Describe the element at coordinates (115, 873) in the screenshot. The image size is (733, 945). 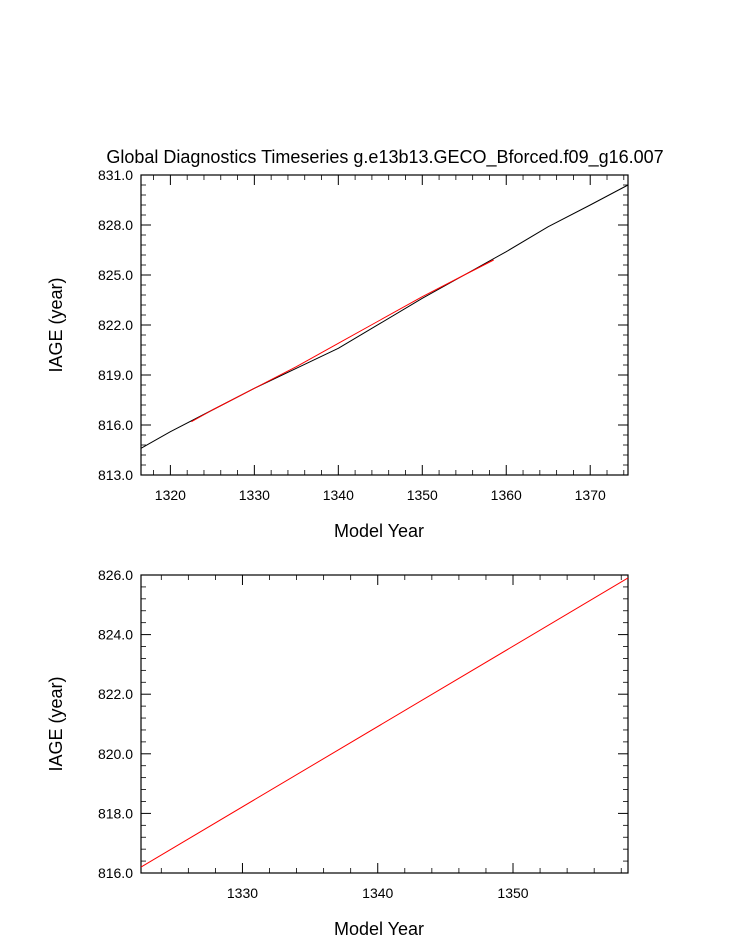
I see `bottom-y-tick-label: 816.0` at that location.